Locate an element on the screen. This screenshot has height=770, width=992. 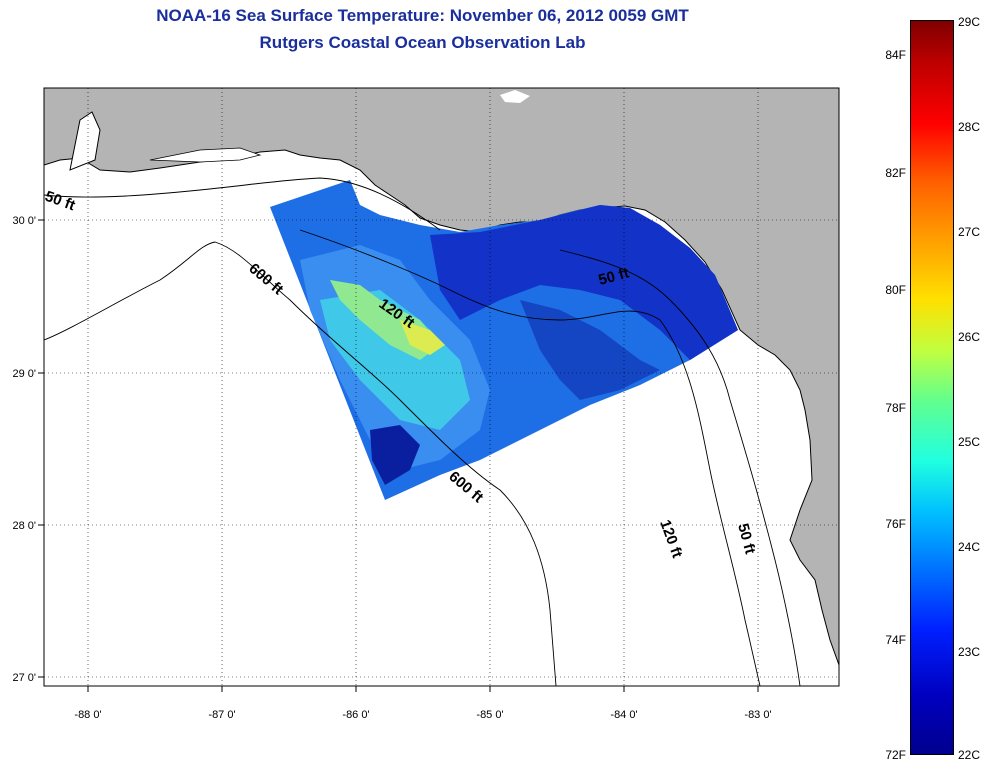
colorbar-f-label: 74F is located at coordinates (895, 640).